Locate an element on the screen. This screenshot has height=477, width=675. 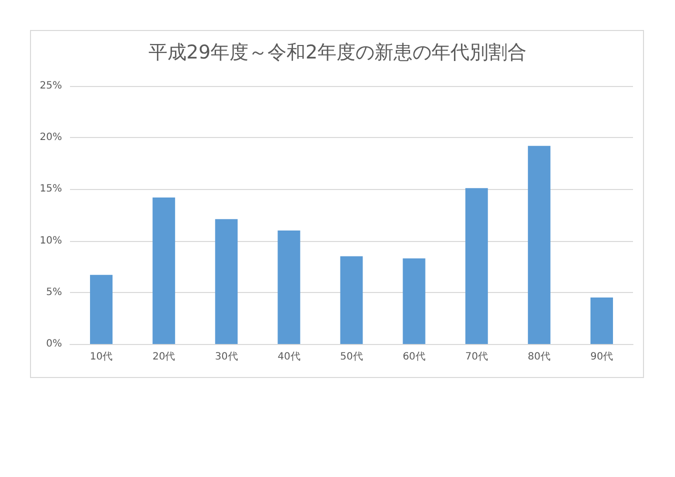
x-tick-label: 90代 is located at coordinates (602, 357).